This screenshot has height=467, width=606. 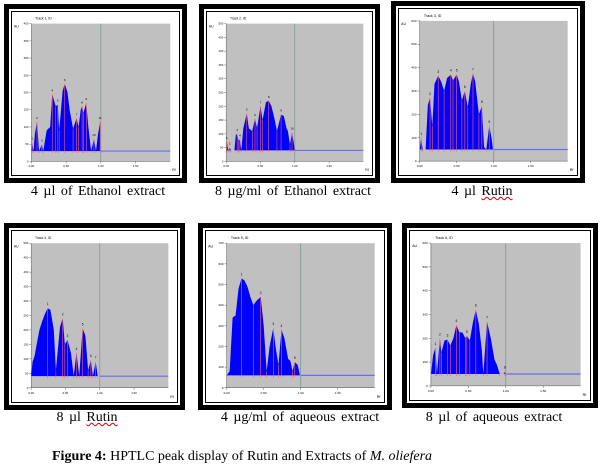 What do you see at coordinates (71, 417) in the screenshot?
I see `caption-text: 8 µl` at bounding box center [71, 417].